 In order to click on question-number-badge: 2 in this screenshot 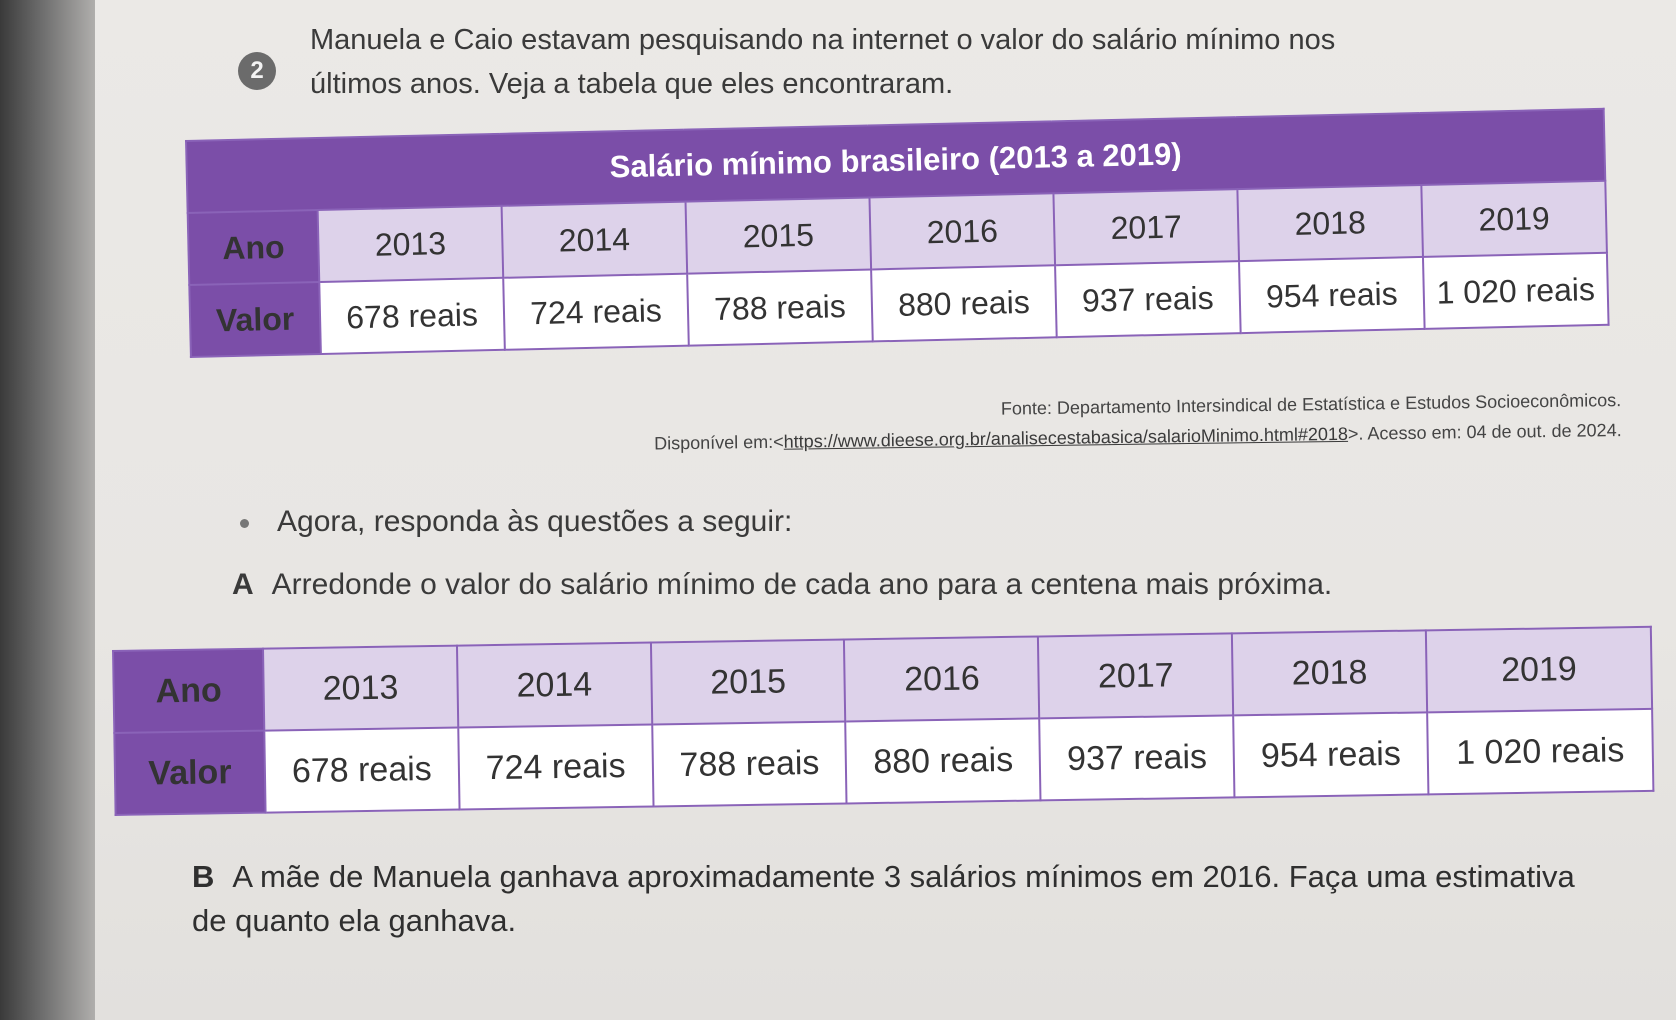, I will do `click(257, 71)`.